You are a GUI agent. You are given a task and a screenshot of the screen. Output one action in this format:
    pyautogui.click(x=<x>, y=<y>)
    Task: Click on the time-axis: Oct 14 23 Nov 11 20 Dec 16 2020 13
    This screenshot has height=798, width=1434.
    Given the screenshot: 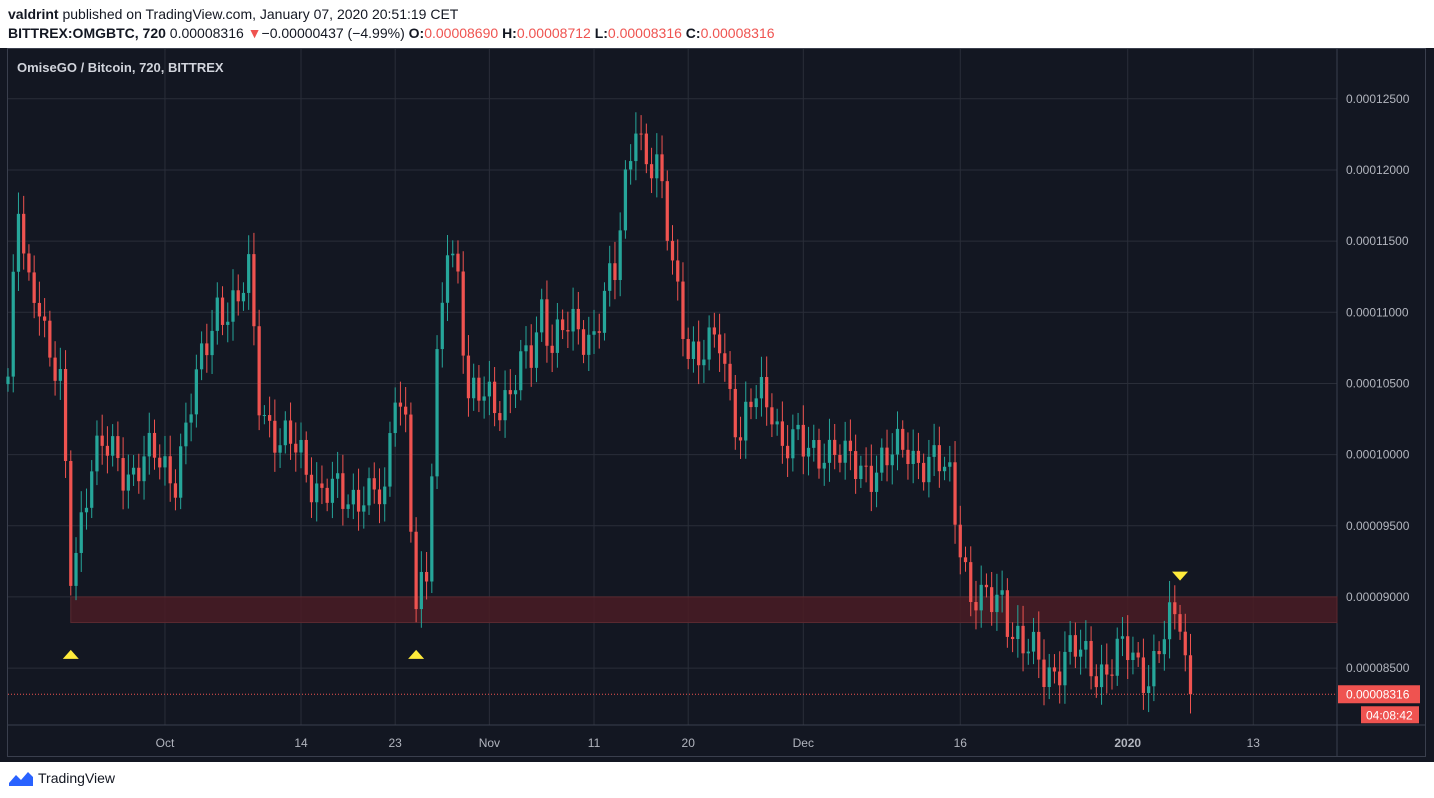 What is the action you would take?
    pyautogui.click(x=708, y=743)
    